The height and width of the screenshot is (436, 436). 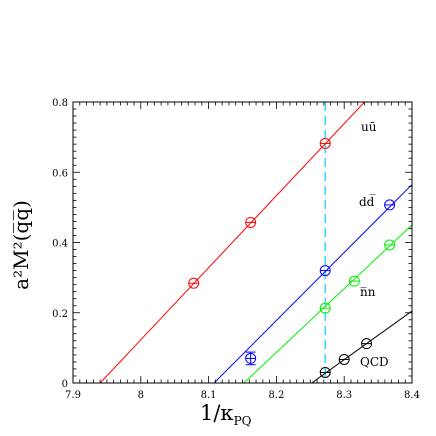 What do you see at coordinates (141, 395) in the screenshot?
I see `x-tick-label: 8` at bounding box center [141, 395].